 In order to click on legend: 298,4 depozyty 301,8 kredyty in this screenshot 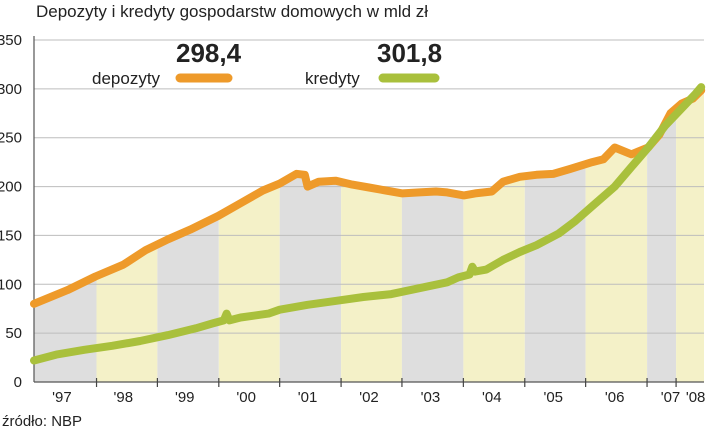, I will do `click(267, 63)`.